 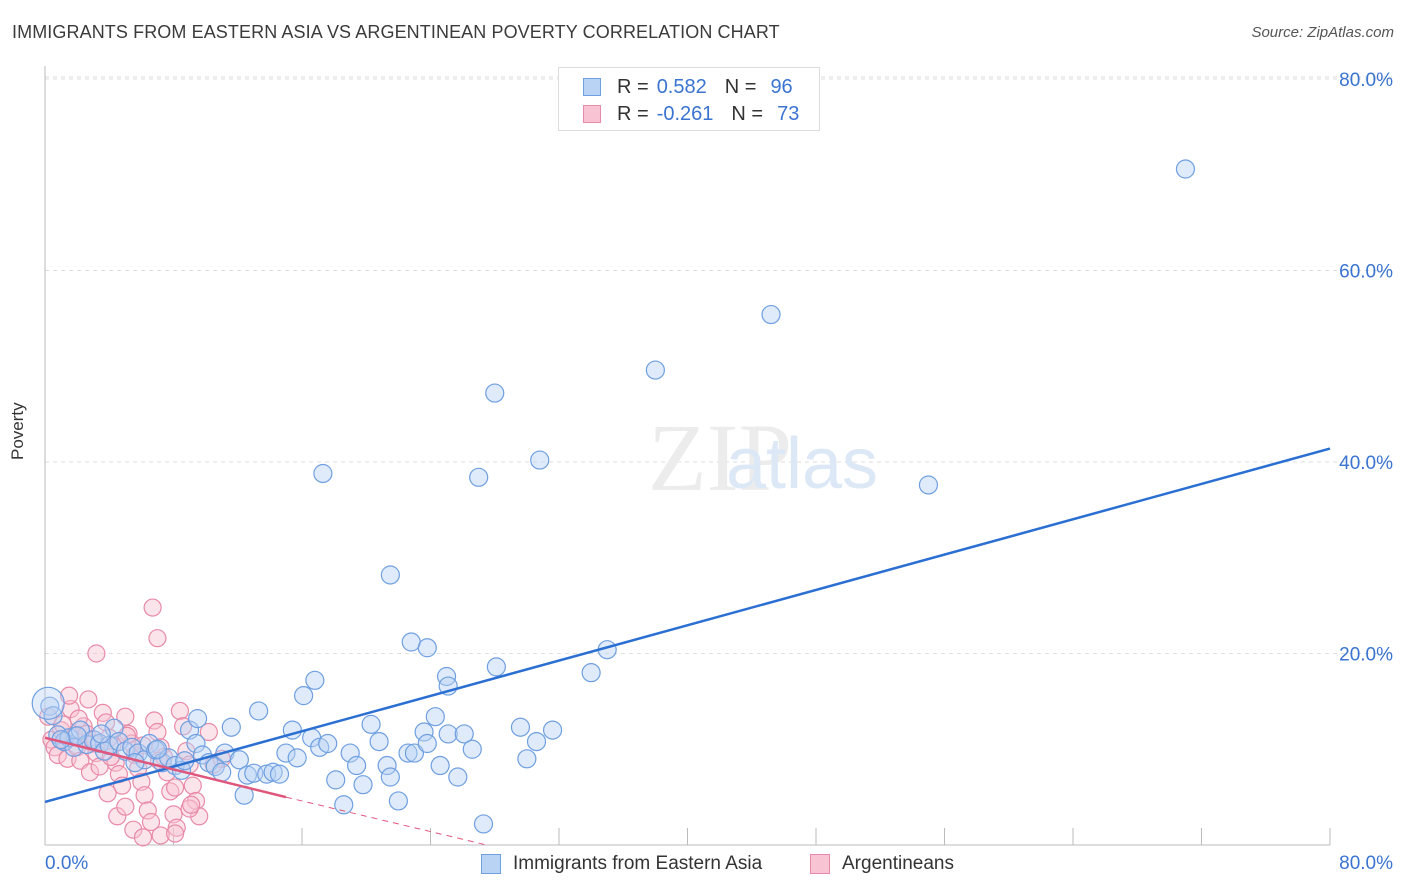 I want to click on correlation-legend: R = 0.582 N = 96 R = -0.261 N = 73, so click(x=689, y=99).